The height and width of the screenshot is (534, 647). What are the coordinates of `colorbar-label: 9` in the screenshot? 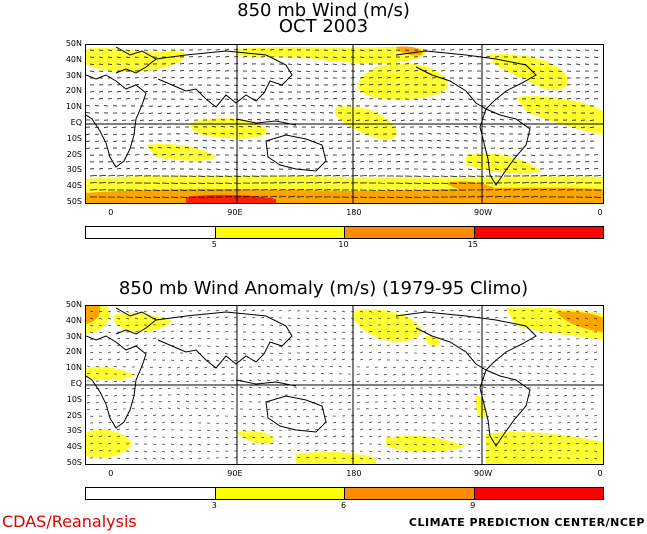 It's located at (473, 505).